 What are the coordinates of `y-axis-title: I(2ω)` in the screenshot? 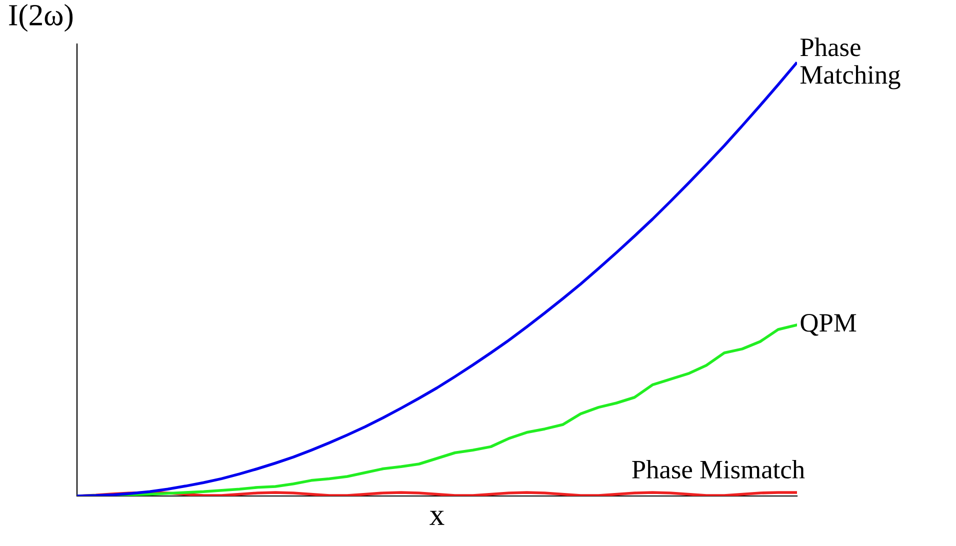 It's located at (41, 18).